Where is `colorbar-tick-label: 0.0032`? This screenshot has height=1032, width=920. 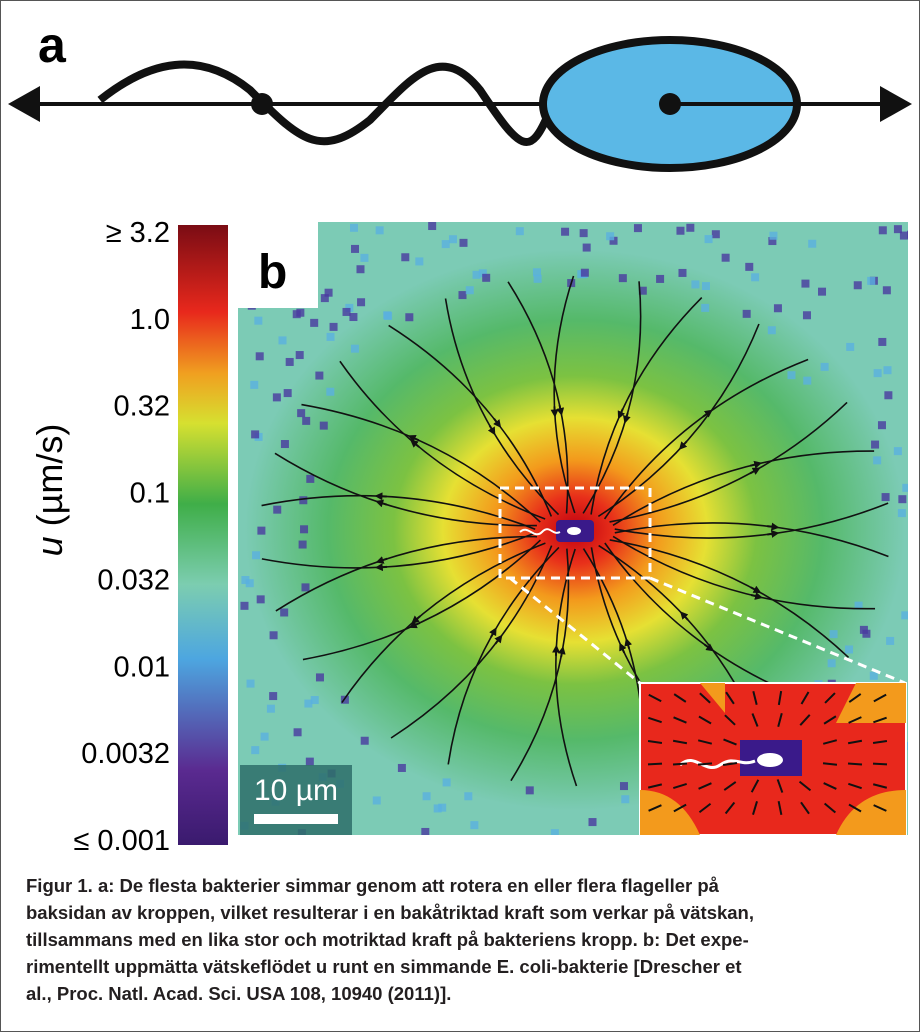 colorbar-tick-label: 0.0032 is located at coordinates (125, 754).